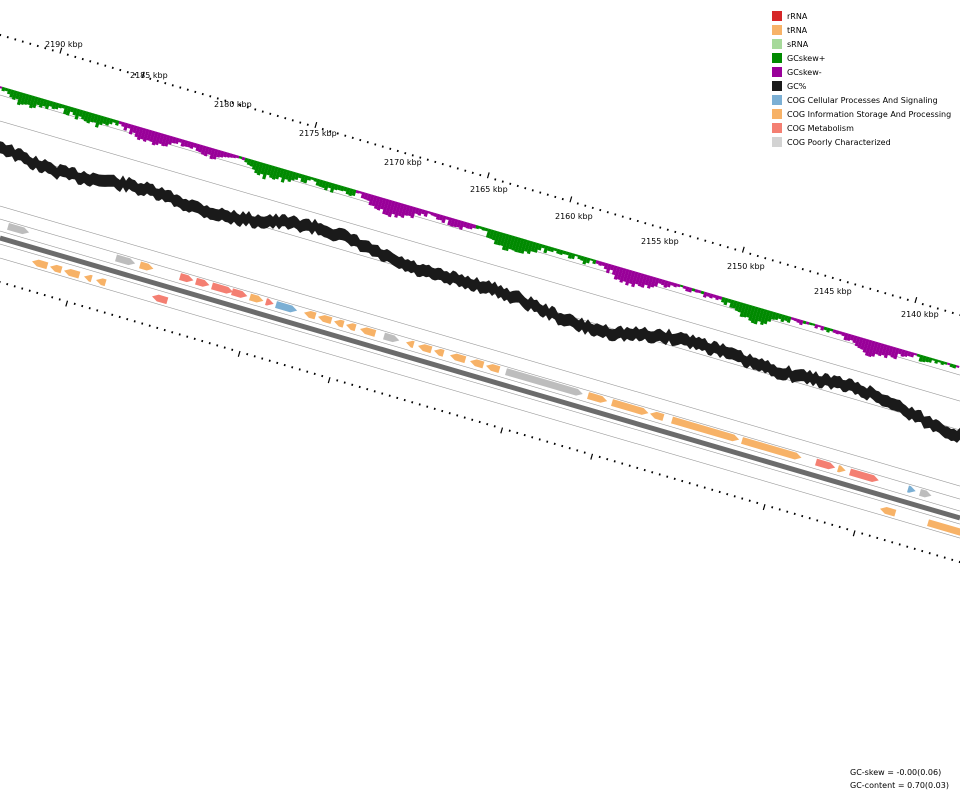  Describe the element at coordinates (403, 162) in the screenshot. I see `scale-label: 2170 kbp` at that location.